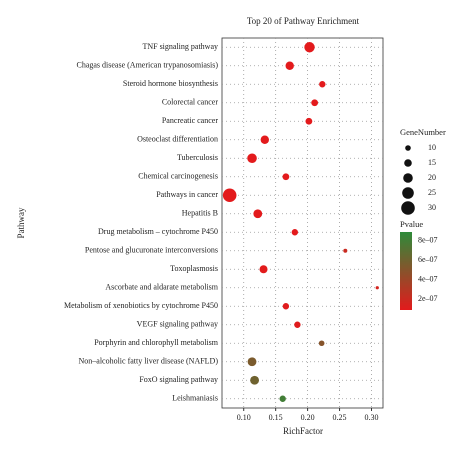  I want to click on y-tick-label: Ascorbate and aldarate metabolism, so click(161, 287).